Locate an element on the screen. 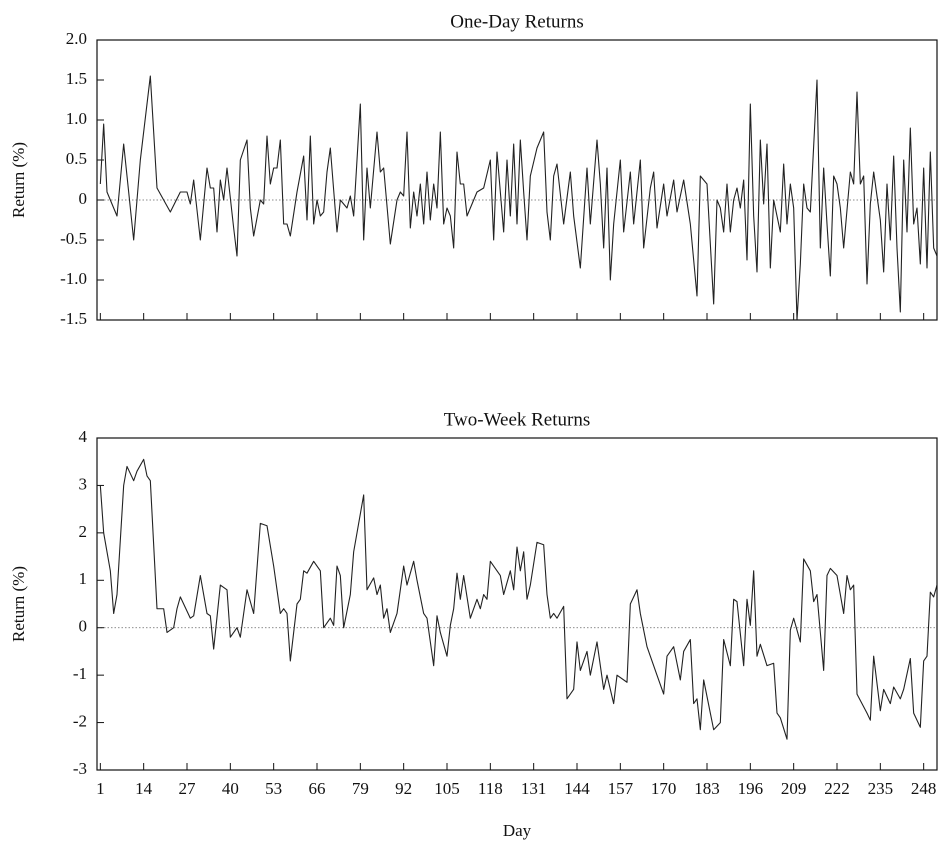 This screenshot has width=948, height=847. y-tick-label: 1.0 is located at coordinates (76, 118).